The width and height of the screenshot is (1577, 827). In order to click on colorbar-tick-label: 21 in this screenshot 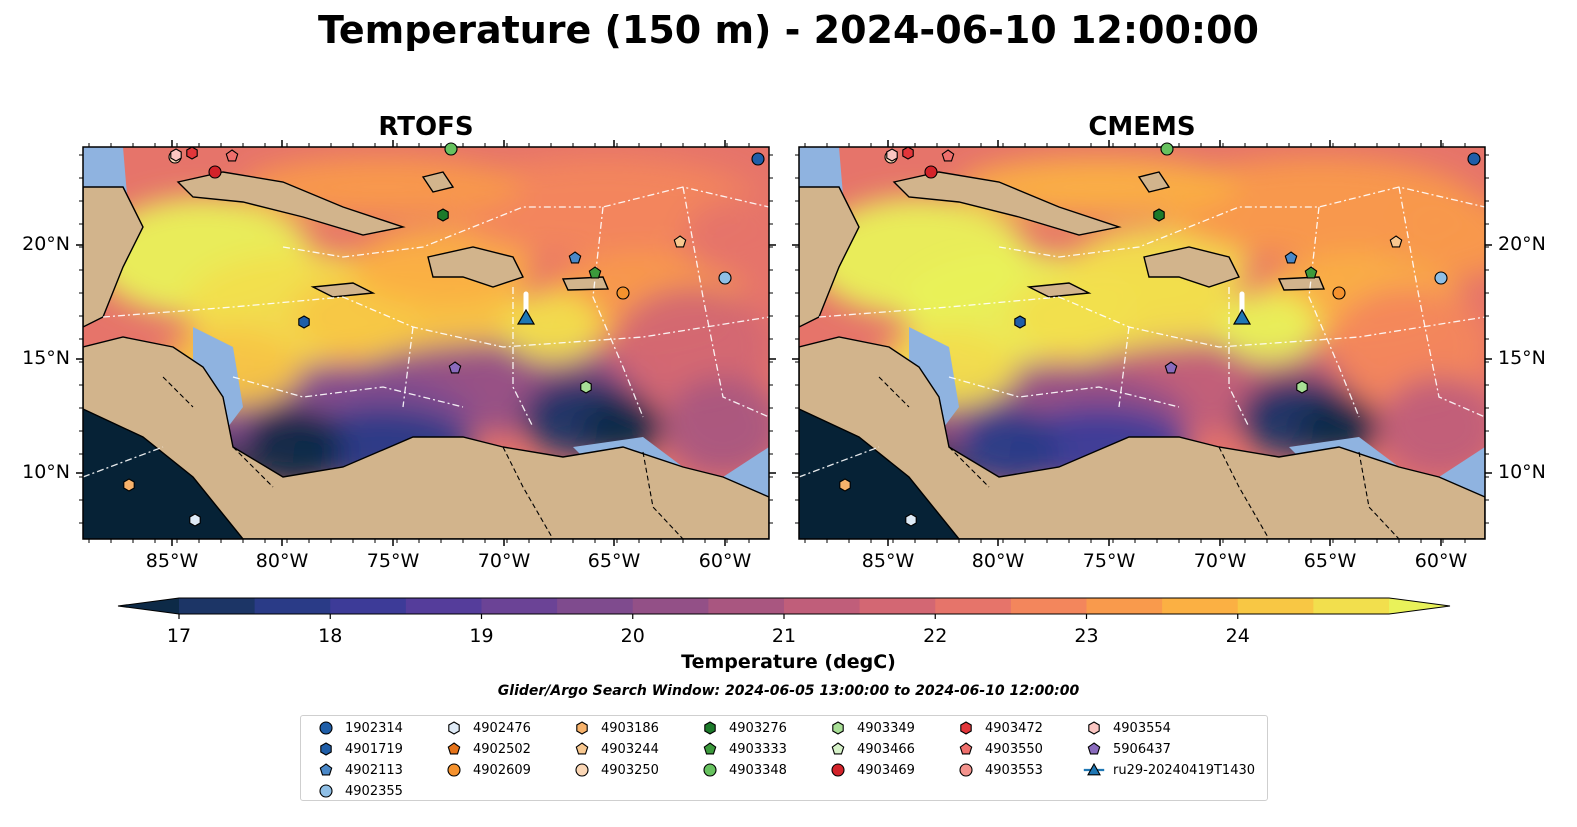, I will do `click(784, 636)`.